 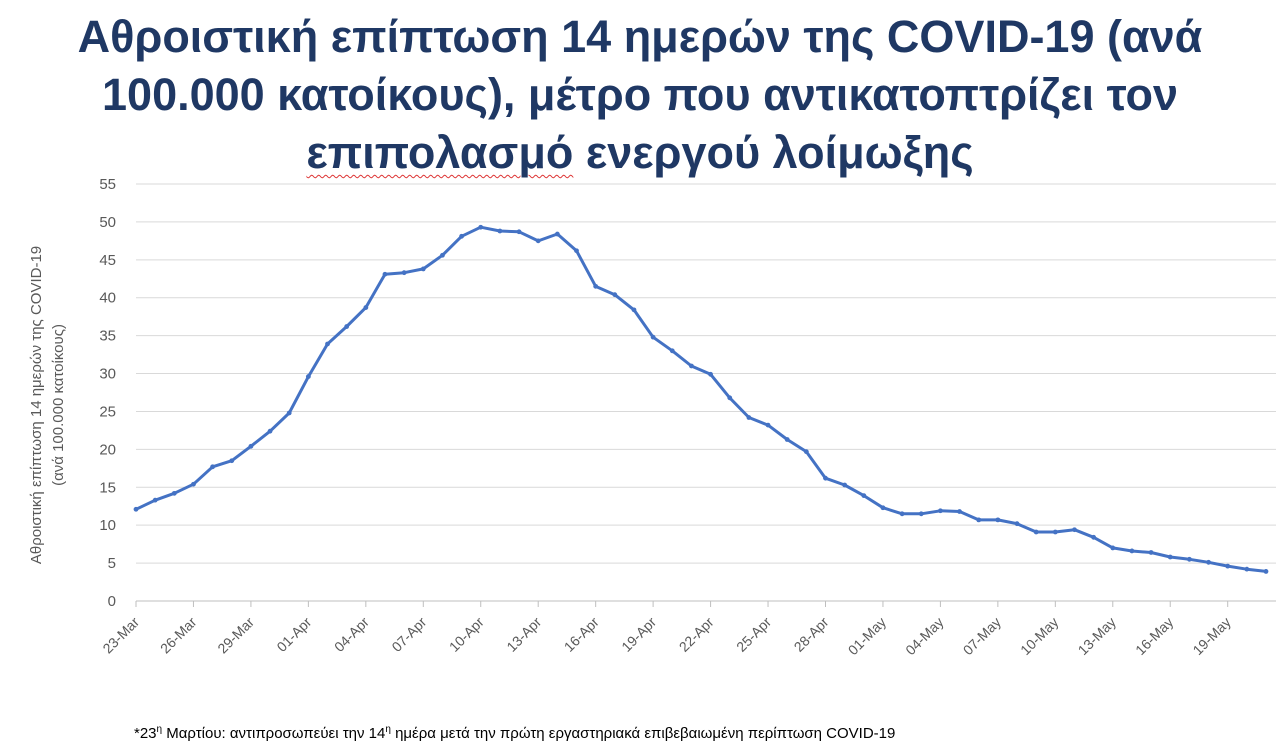 I want to click on footnote-middle: Μαρτίου: αντιπροσωπεύει την 14, so click(x=274, y=733).